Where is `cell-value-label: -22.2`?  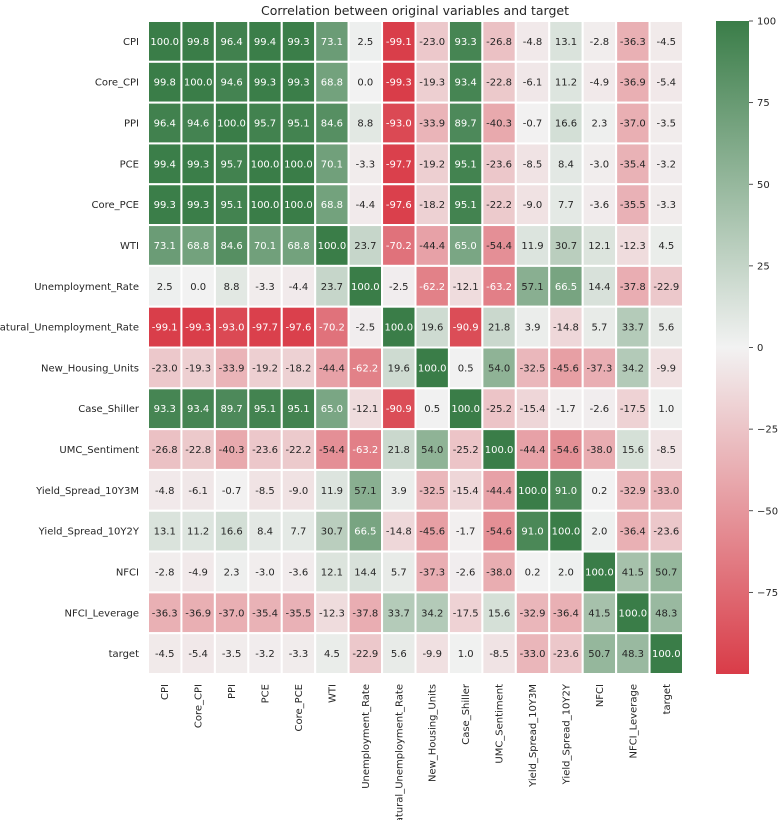
cell-value-label: -22.2 is located at coordinates (499, 205).